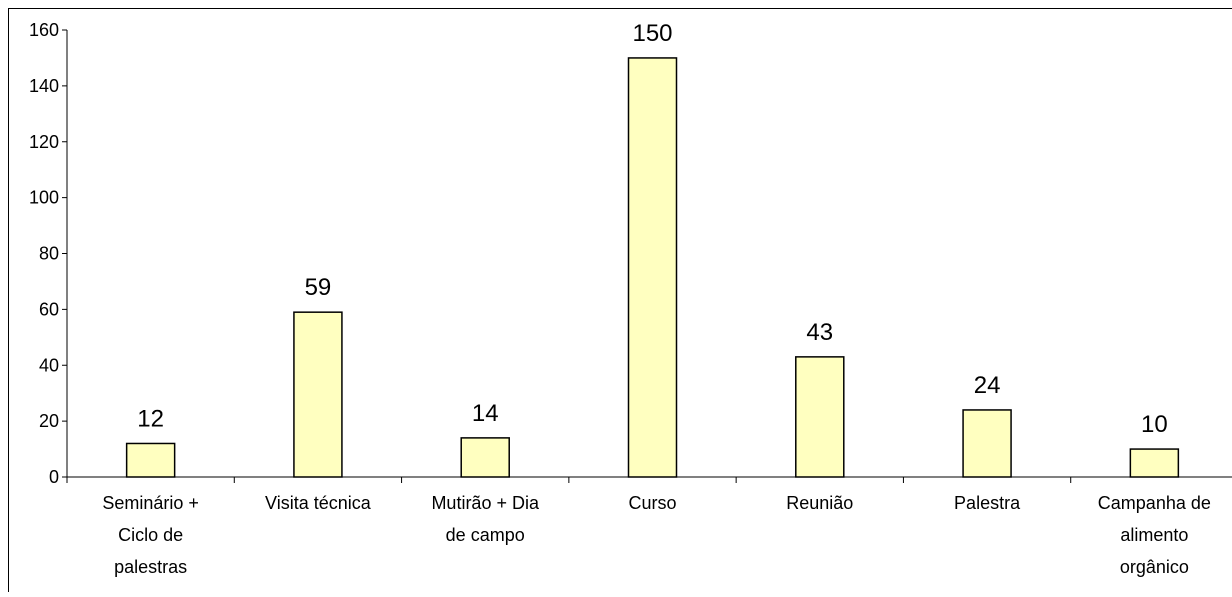 The width and height of the screenshot is (1232, 597). Describe the element at coordinates (652, 33) in the screenshot. I see `data-label: 150` at that location.